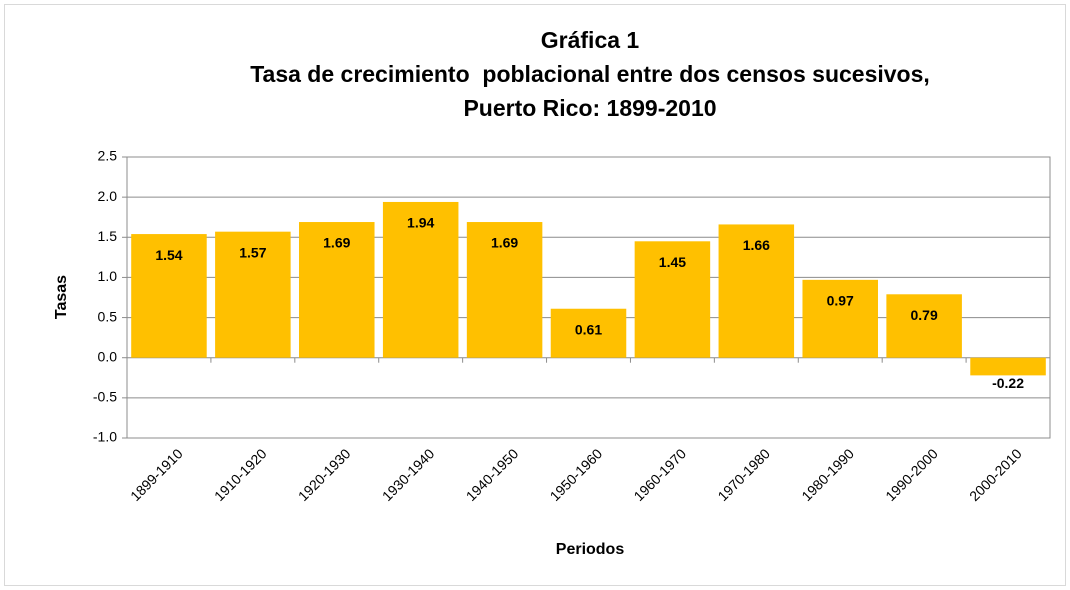  I want to click on data-label: 1.45, so click(672, 262).